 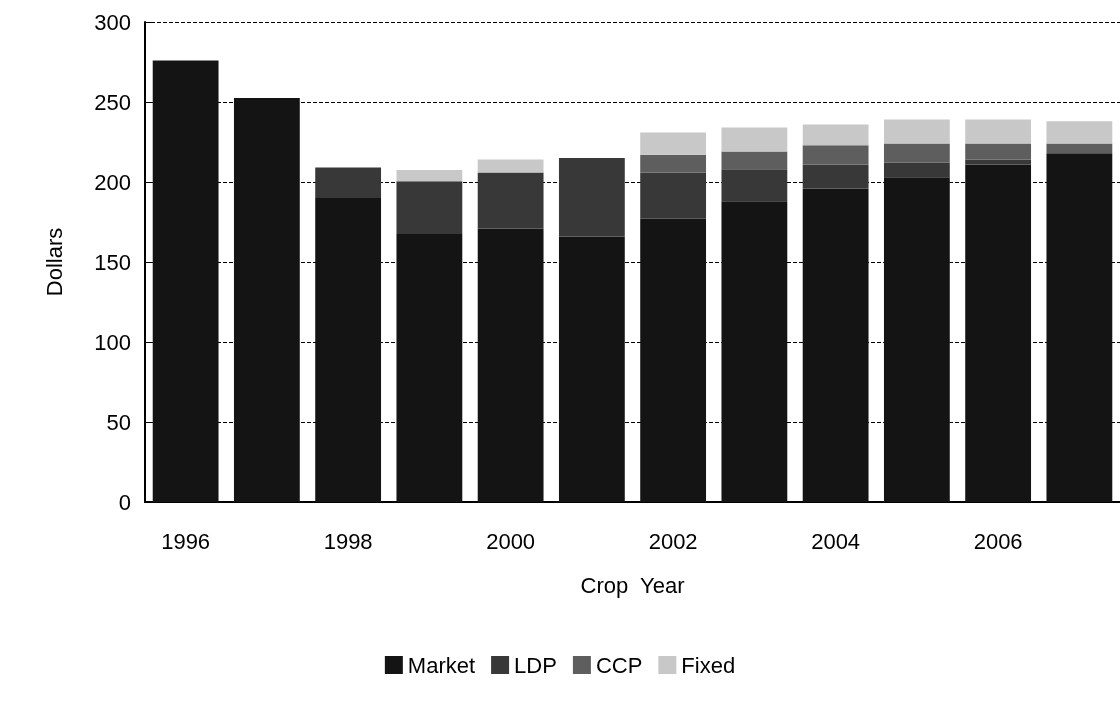 What do you see at coordinates (441, 665) in the screenshot?
I see `legend-label: Market` at bounding box center [441, 665].